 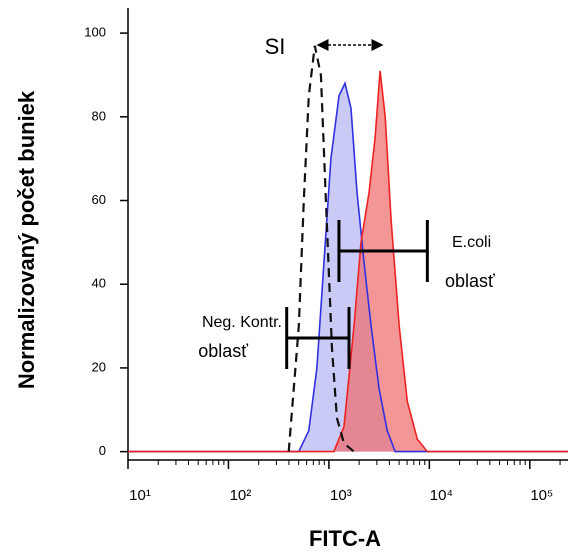 I want to click on y-tick-label: 0, so click(x=102, y=450).